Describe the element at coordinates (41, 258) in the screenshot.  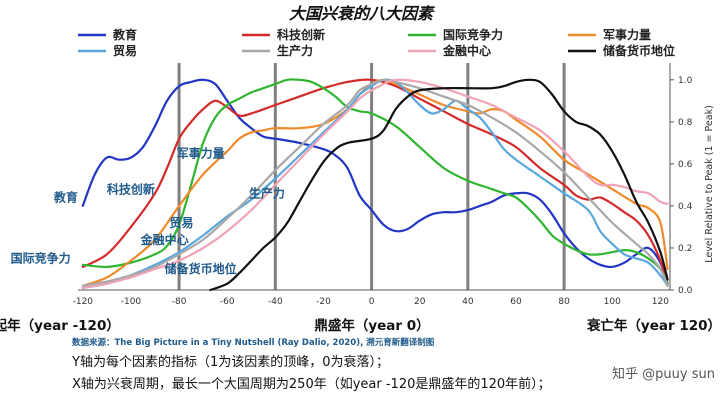
I see `annotation-label: 国际竞争力` at that location.